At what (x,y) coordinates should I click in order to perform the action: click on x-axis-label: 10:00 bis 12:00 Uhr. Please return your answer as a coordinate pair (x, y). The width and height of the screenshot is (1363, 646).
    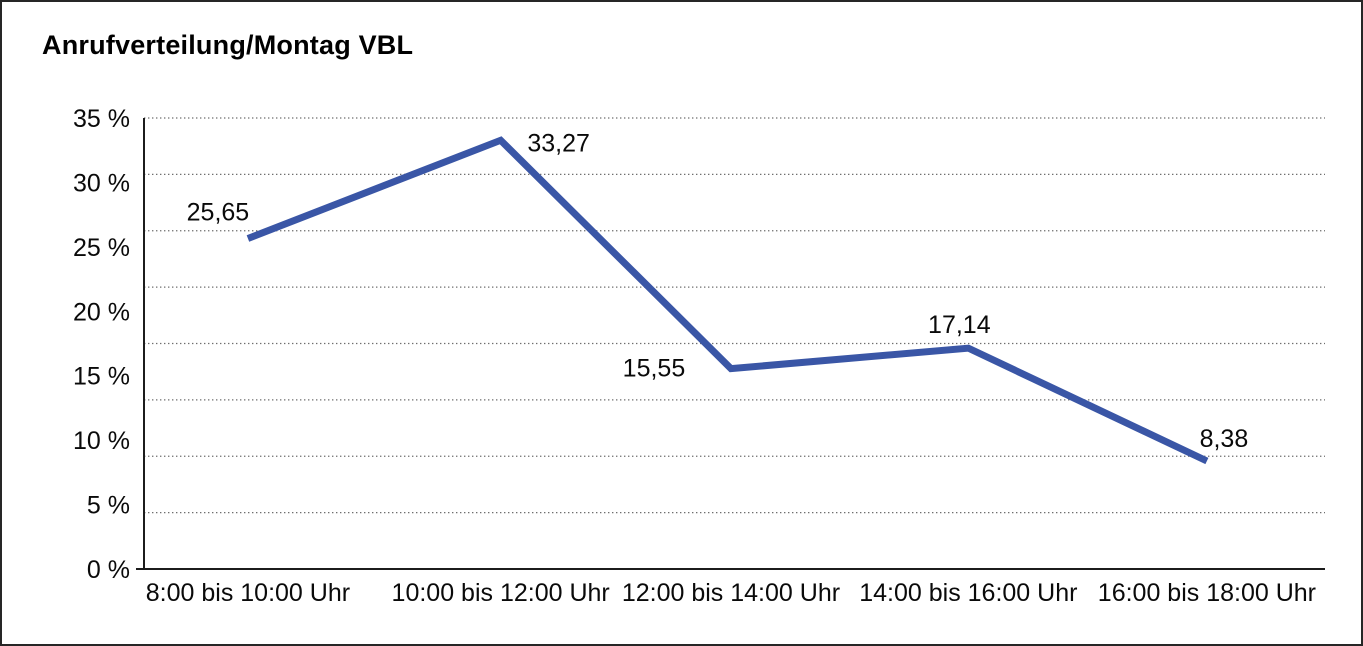
    Looking at the image, I should click on (501, 593).